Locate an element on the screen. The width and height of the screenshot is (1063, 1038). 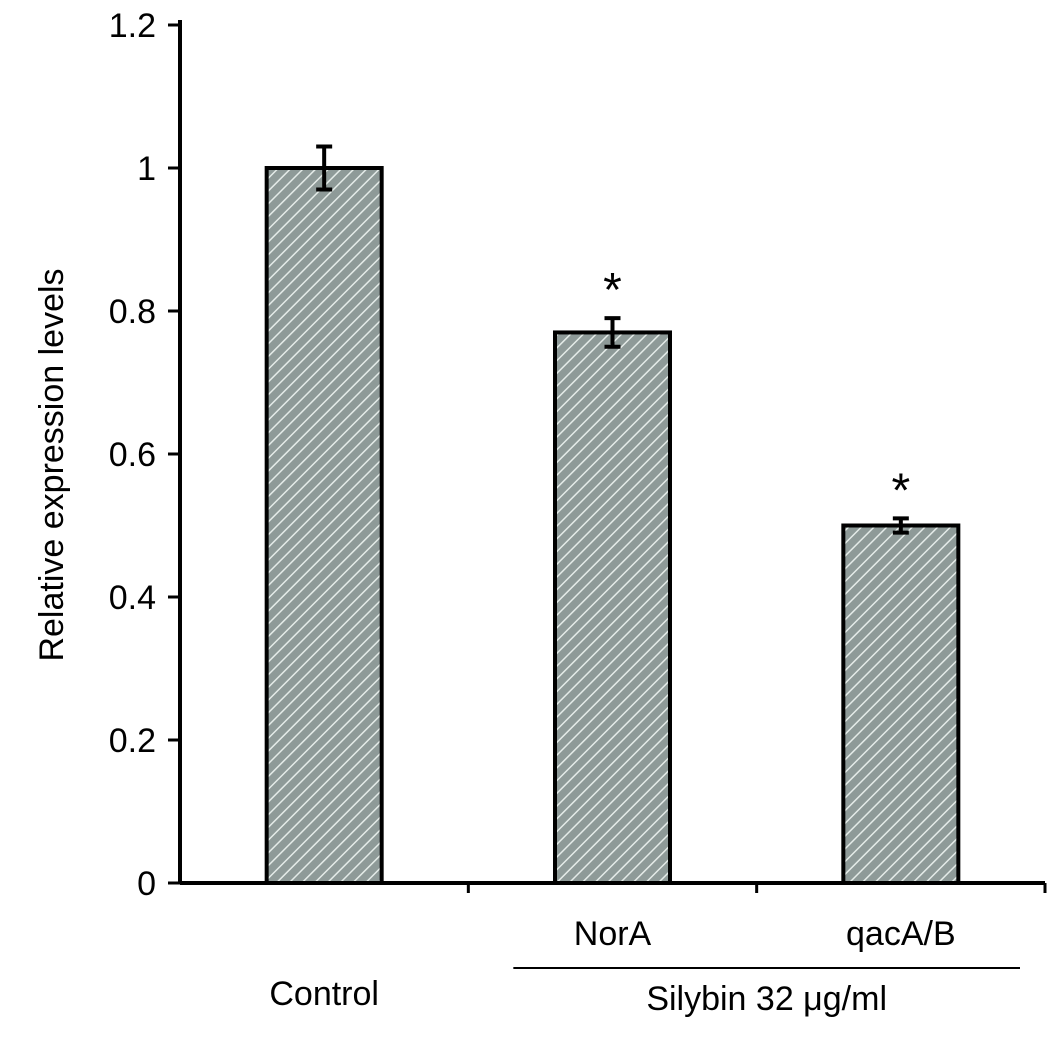
y-tick-label: 0.6 is located at coordinates (132, 455).